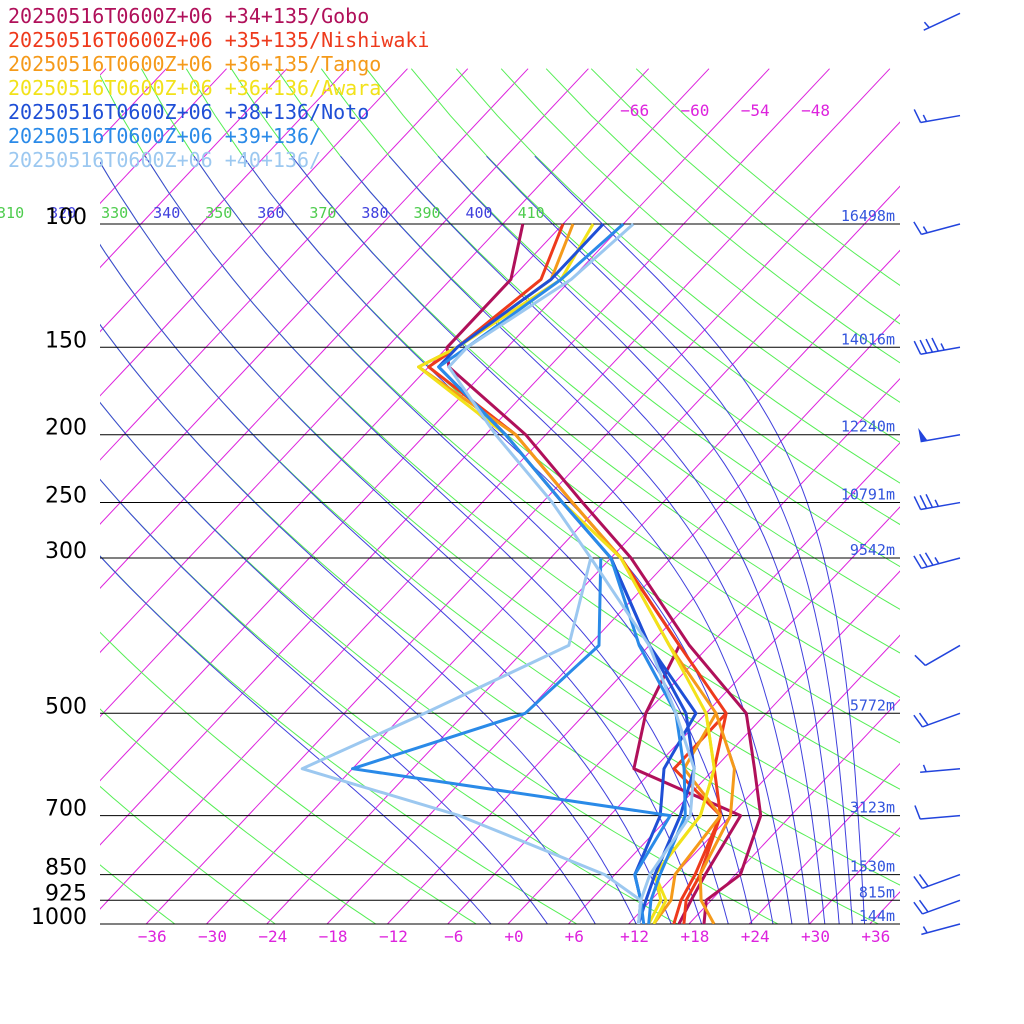 This screenshot has width=1024, height=1024. I want to click on legend-entry-39-136: 20250516T0600Z+06 +39+136/, so click(165, 136).